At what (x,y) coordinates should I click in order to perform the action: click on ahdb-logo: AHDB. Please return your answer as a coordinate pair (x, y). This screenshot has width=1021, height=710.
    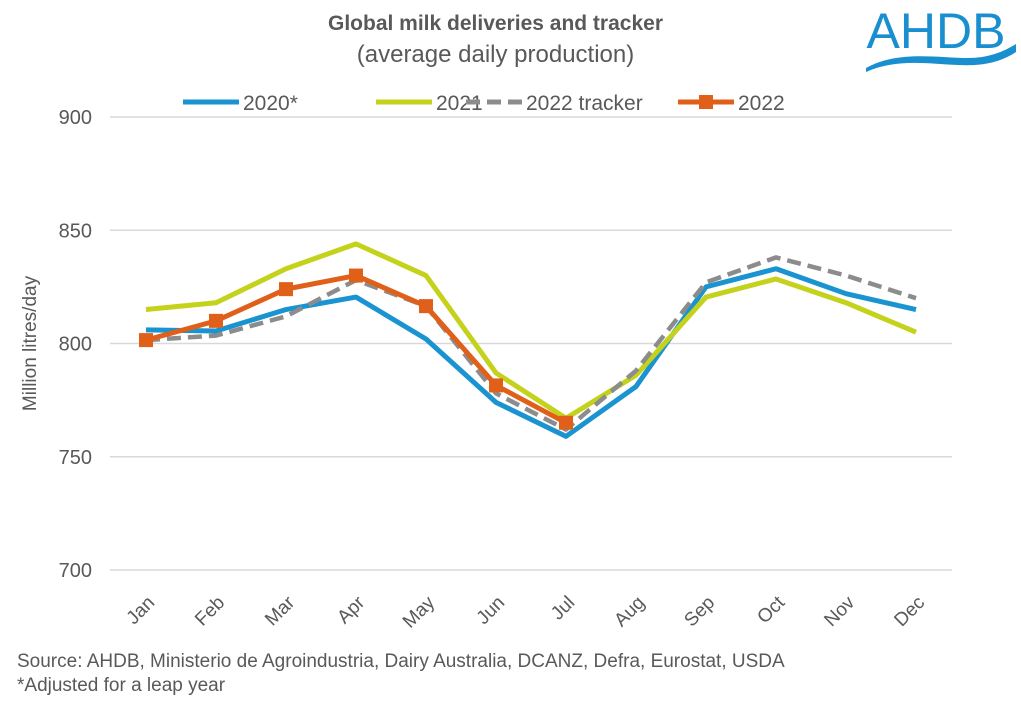
    Looking at the image, I should click on (941, 37).